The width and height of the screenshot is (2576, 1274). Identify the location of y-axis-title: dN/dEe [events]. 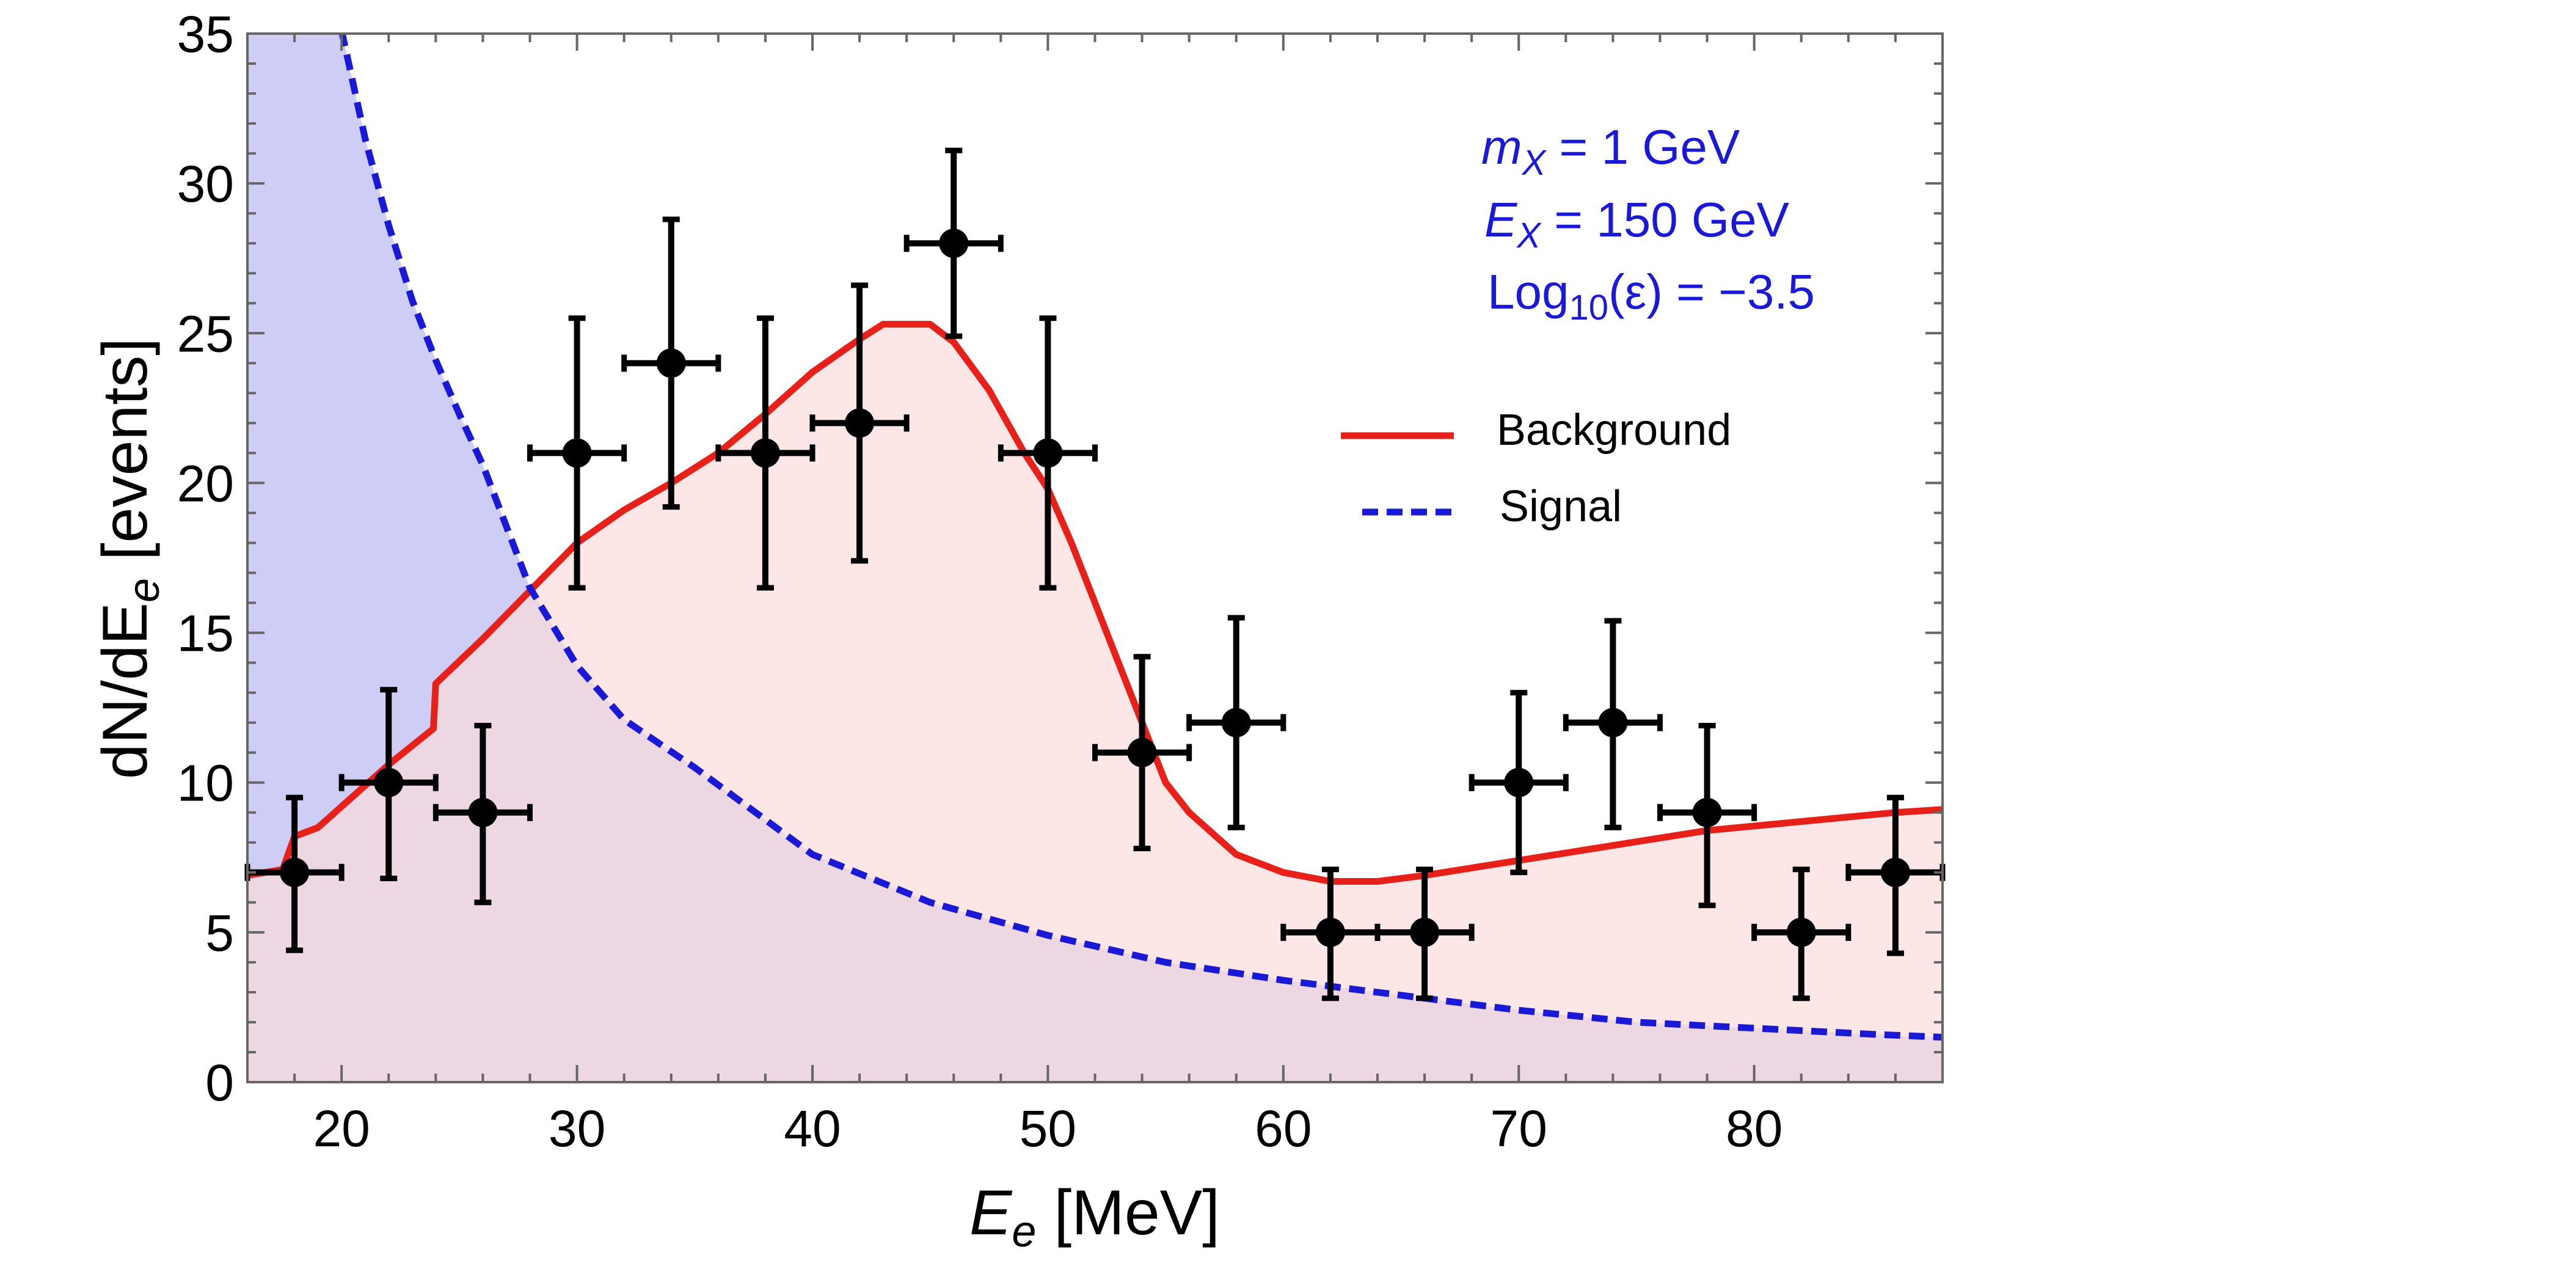
(129, 558).